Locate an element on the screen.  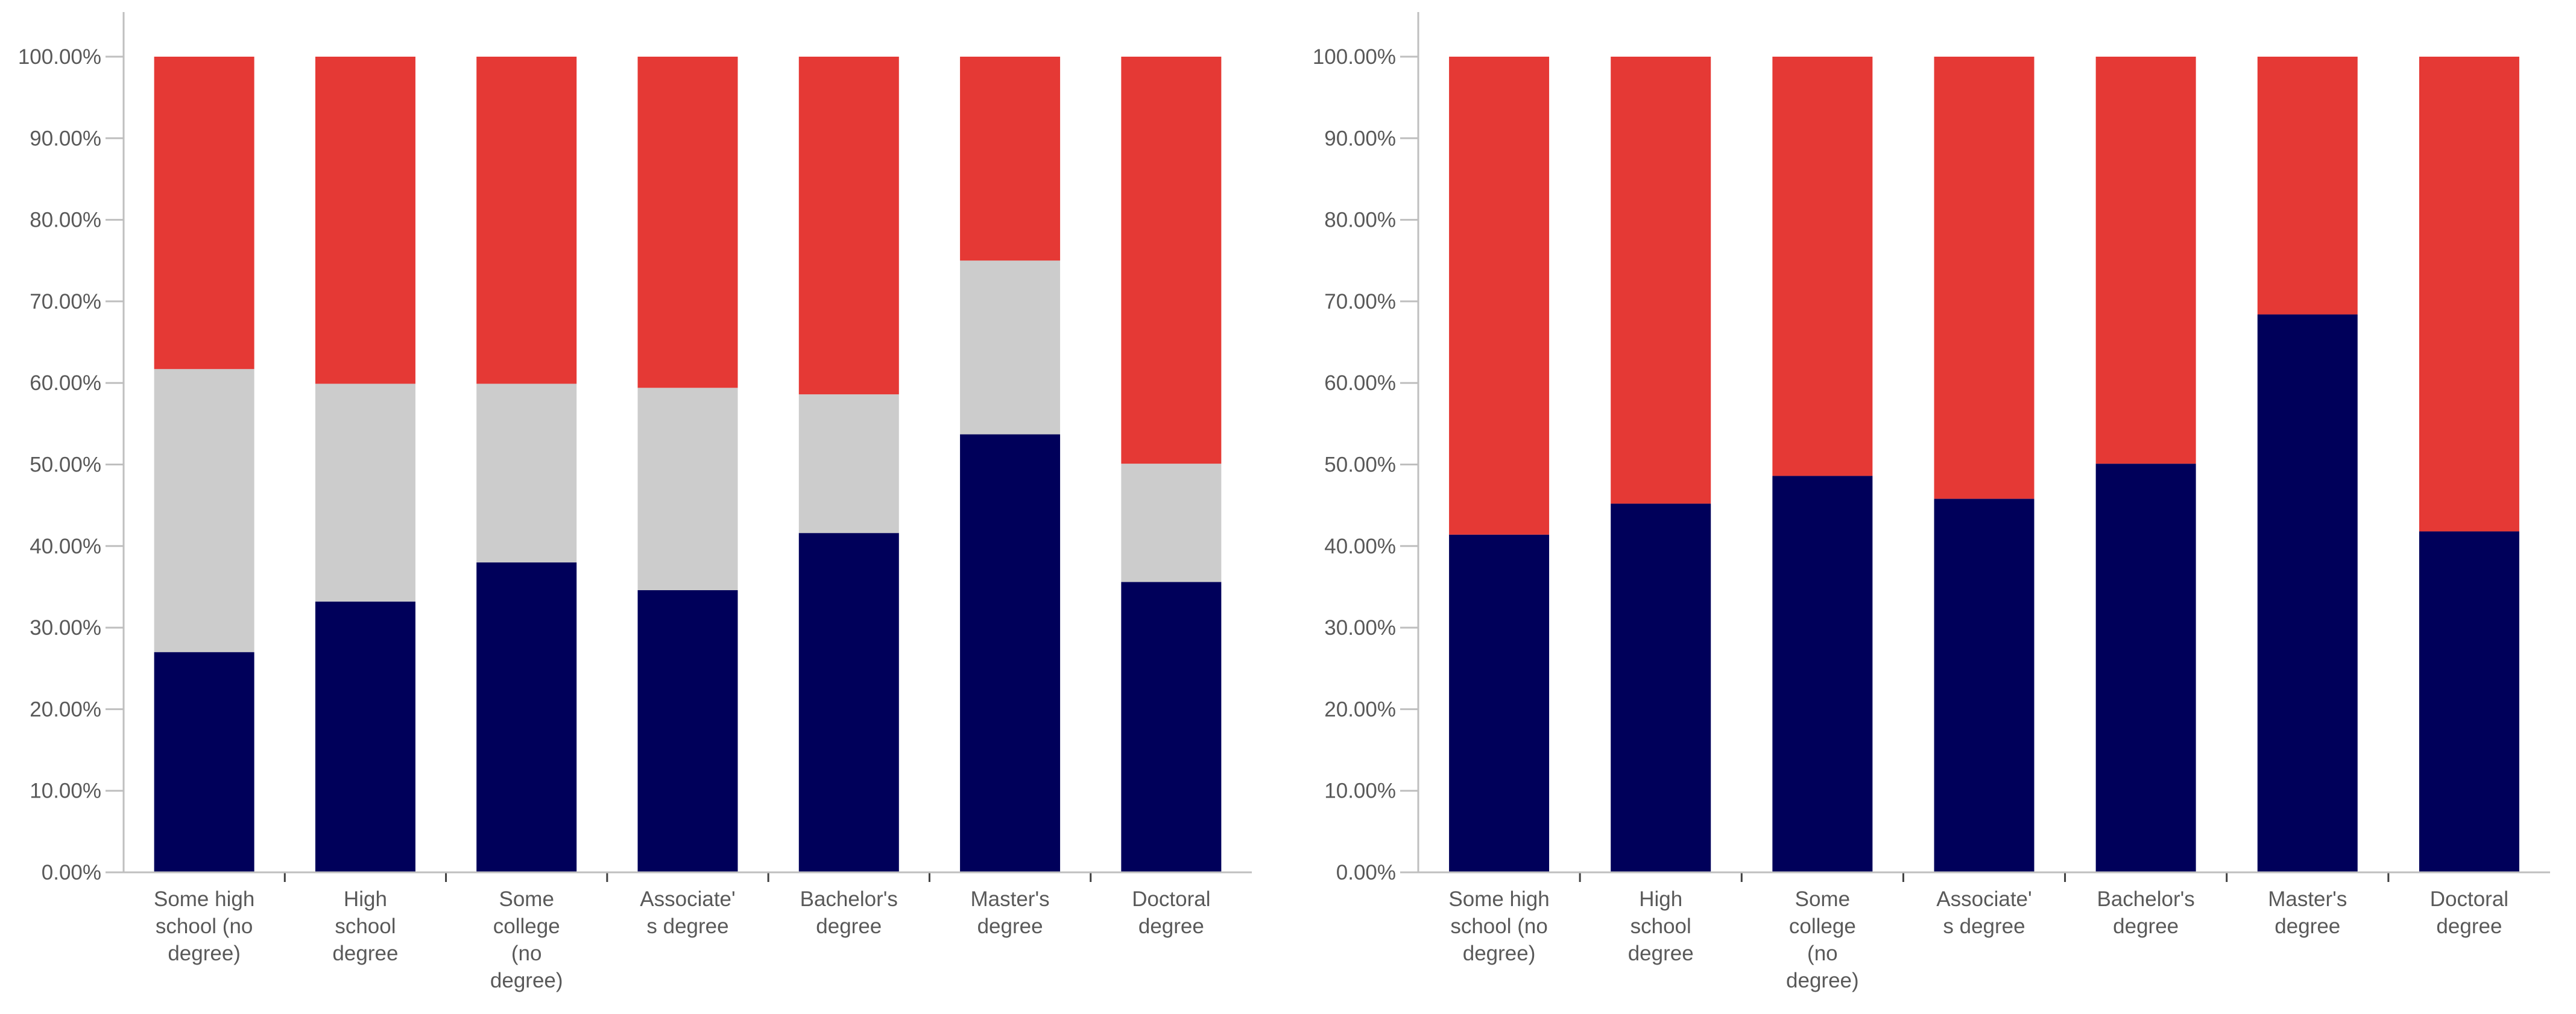
y-tick-label: 90.00% is located at coordinates (65, 138).